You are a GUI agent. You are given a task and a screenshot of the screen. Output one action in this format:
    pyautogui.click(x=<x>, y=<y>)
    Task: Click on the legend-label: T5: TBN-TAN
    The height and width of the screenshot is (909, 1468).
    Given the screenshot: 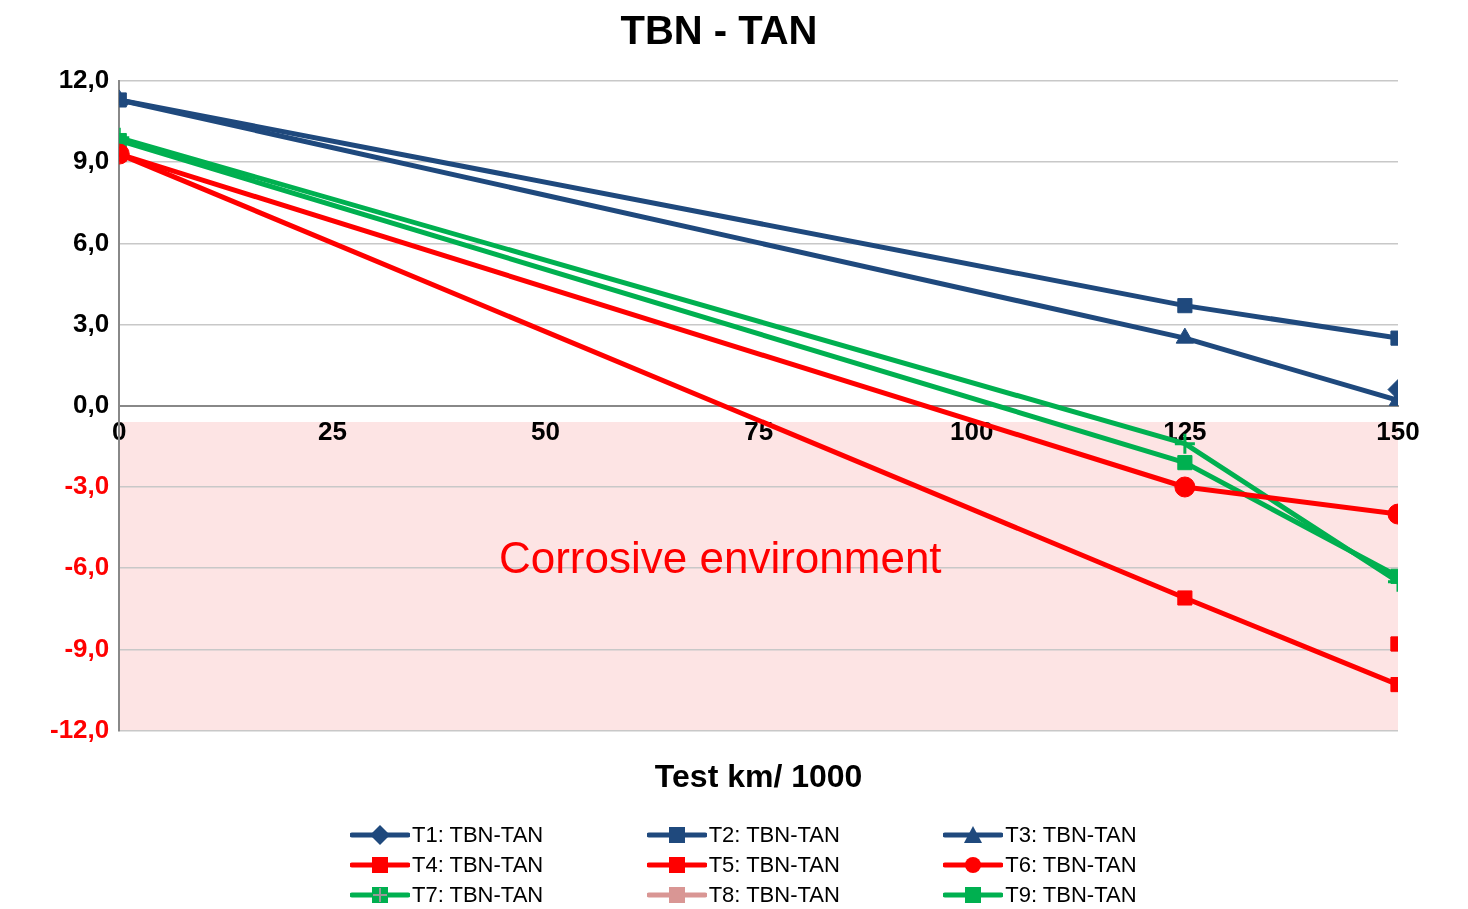 What is the action you would take?
    pyautogui.click(x=774, y=865)
    